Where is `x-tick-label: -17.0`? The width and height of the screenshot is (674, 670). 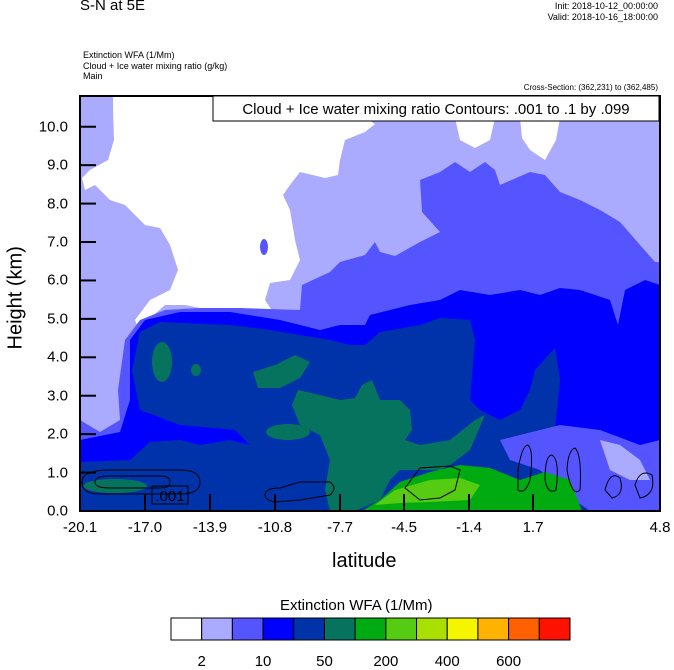
x-tick-label: -17.0 is located at coordinates (145, 527).